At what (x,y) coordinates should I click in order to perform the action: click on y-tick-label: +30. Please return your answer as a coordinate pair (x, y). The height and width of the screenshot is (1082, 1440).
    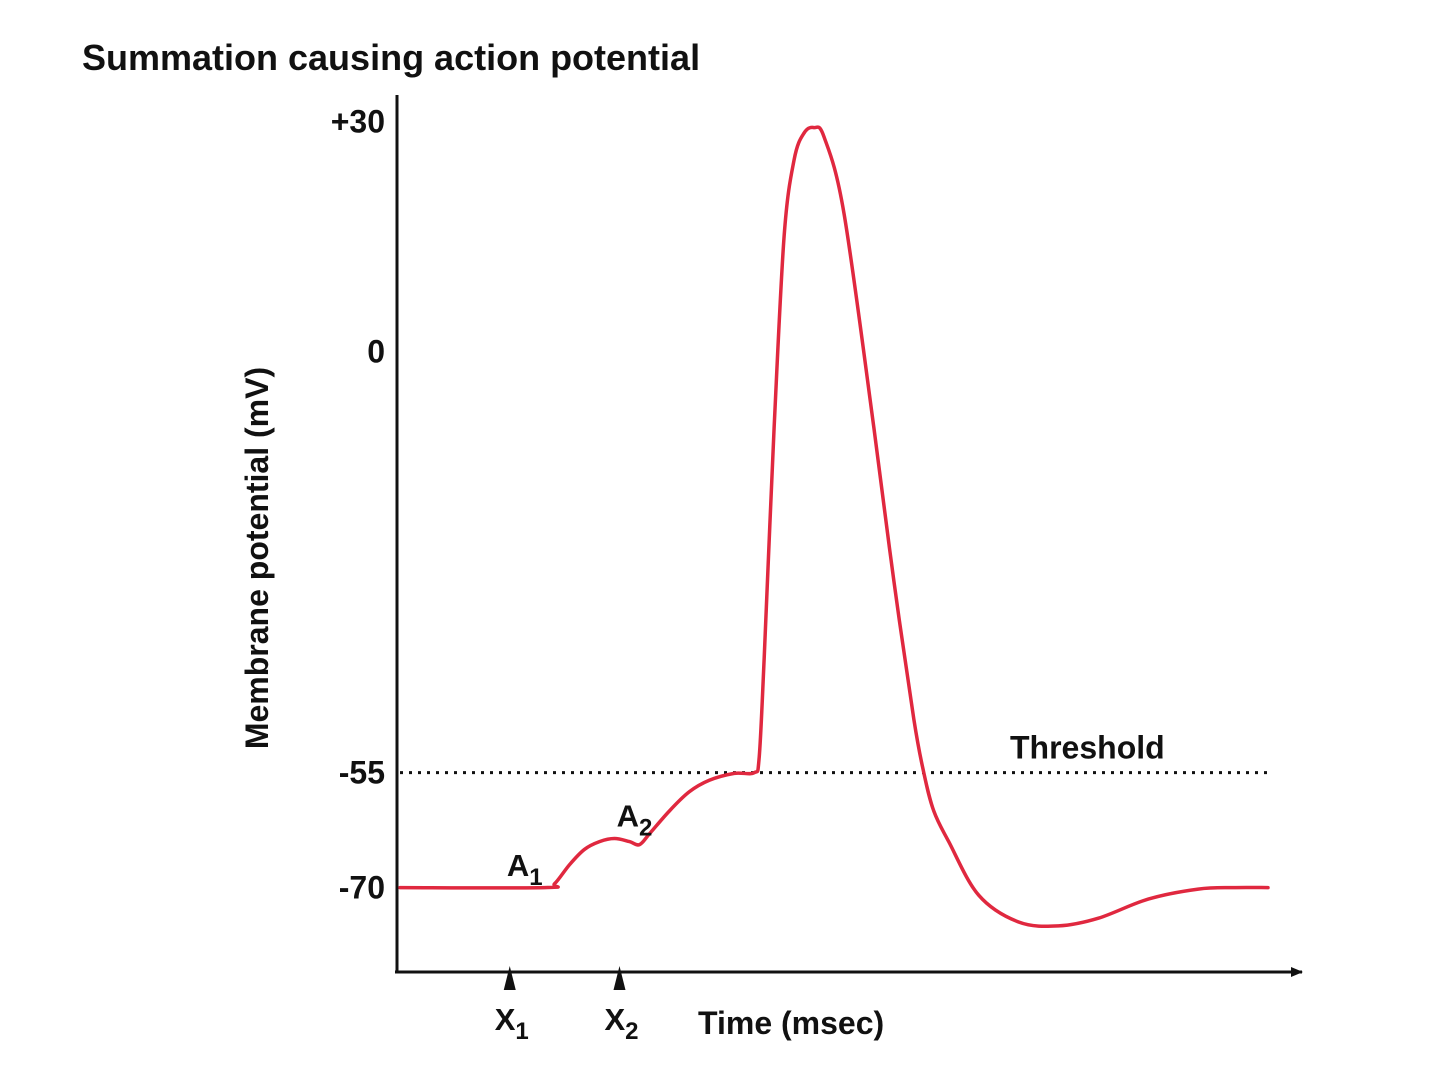
    Looking at the image, I should click on (358, 121).